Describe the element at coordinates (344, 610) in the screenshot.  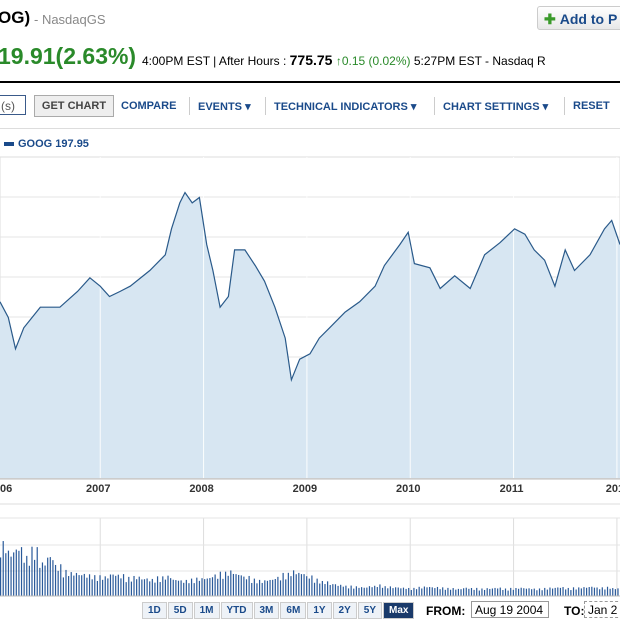
I see `range-button-2y: 2Y` at that location.